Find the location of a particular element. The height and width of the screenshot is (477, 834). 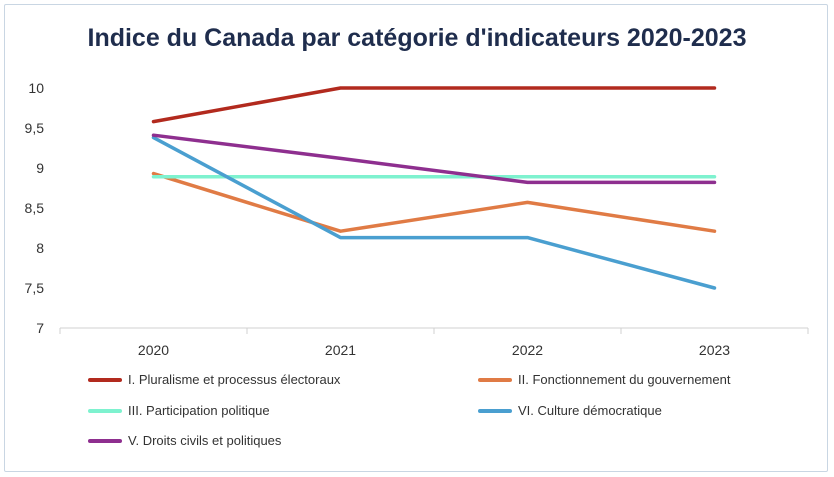

x-tick-label: 2021 is located at coordinates (340, 350).